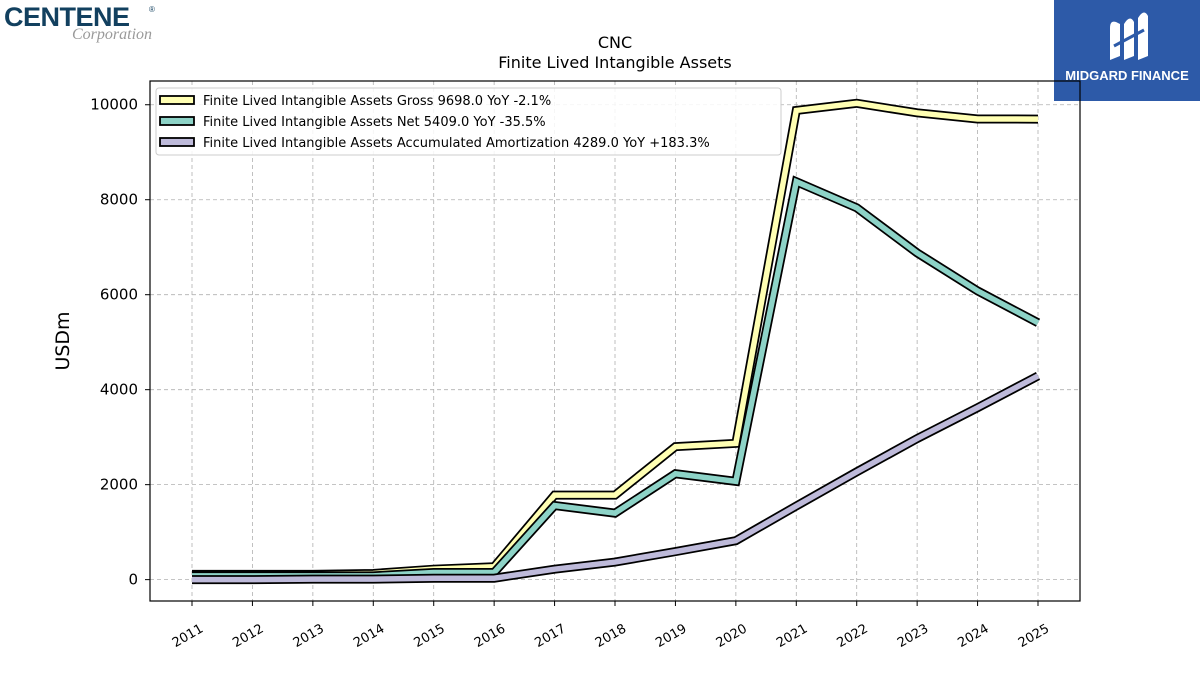 The width and height of the screenshot is (1200, 675). Describe the element at coordinates (188, 636) in the screenshot. I see `x-tick-label: 2011` at that location.